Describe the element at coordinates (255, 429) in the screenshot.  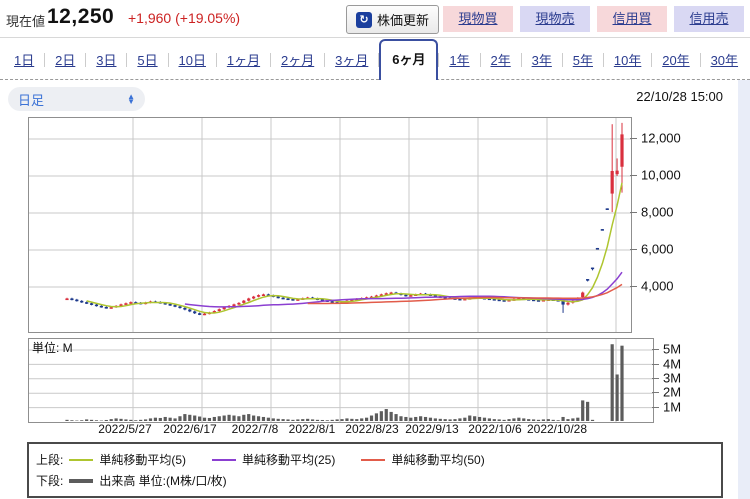
I see `date-axis-label: 2022/7/8` at that location.